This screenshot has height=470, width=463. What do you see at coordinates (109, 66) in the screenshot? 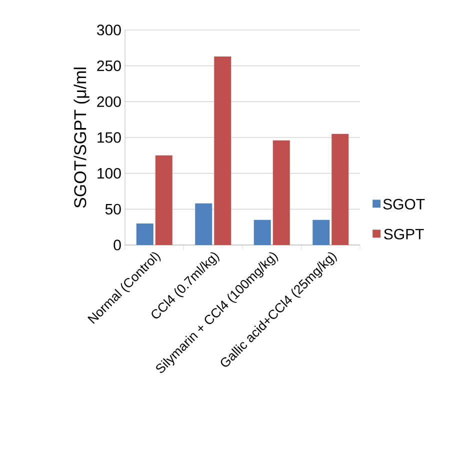
I see `y-tick-label: 250` at bounding box center [109, 66].